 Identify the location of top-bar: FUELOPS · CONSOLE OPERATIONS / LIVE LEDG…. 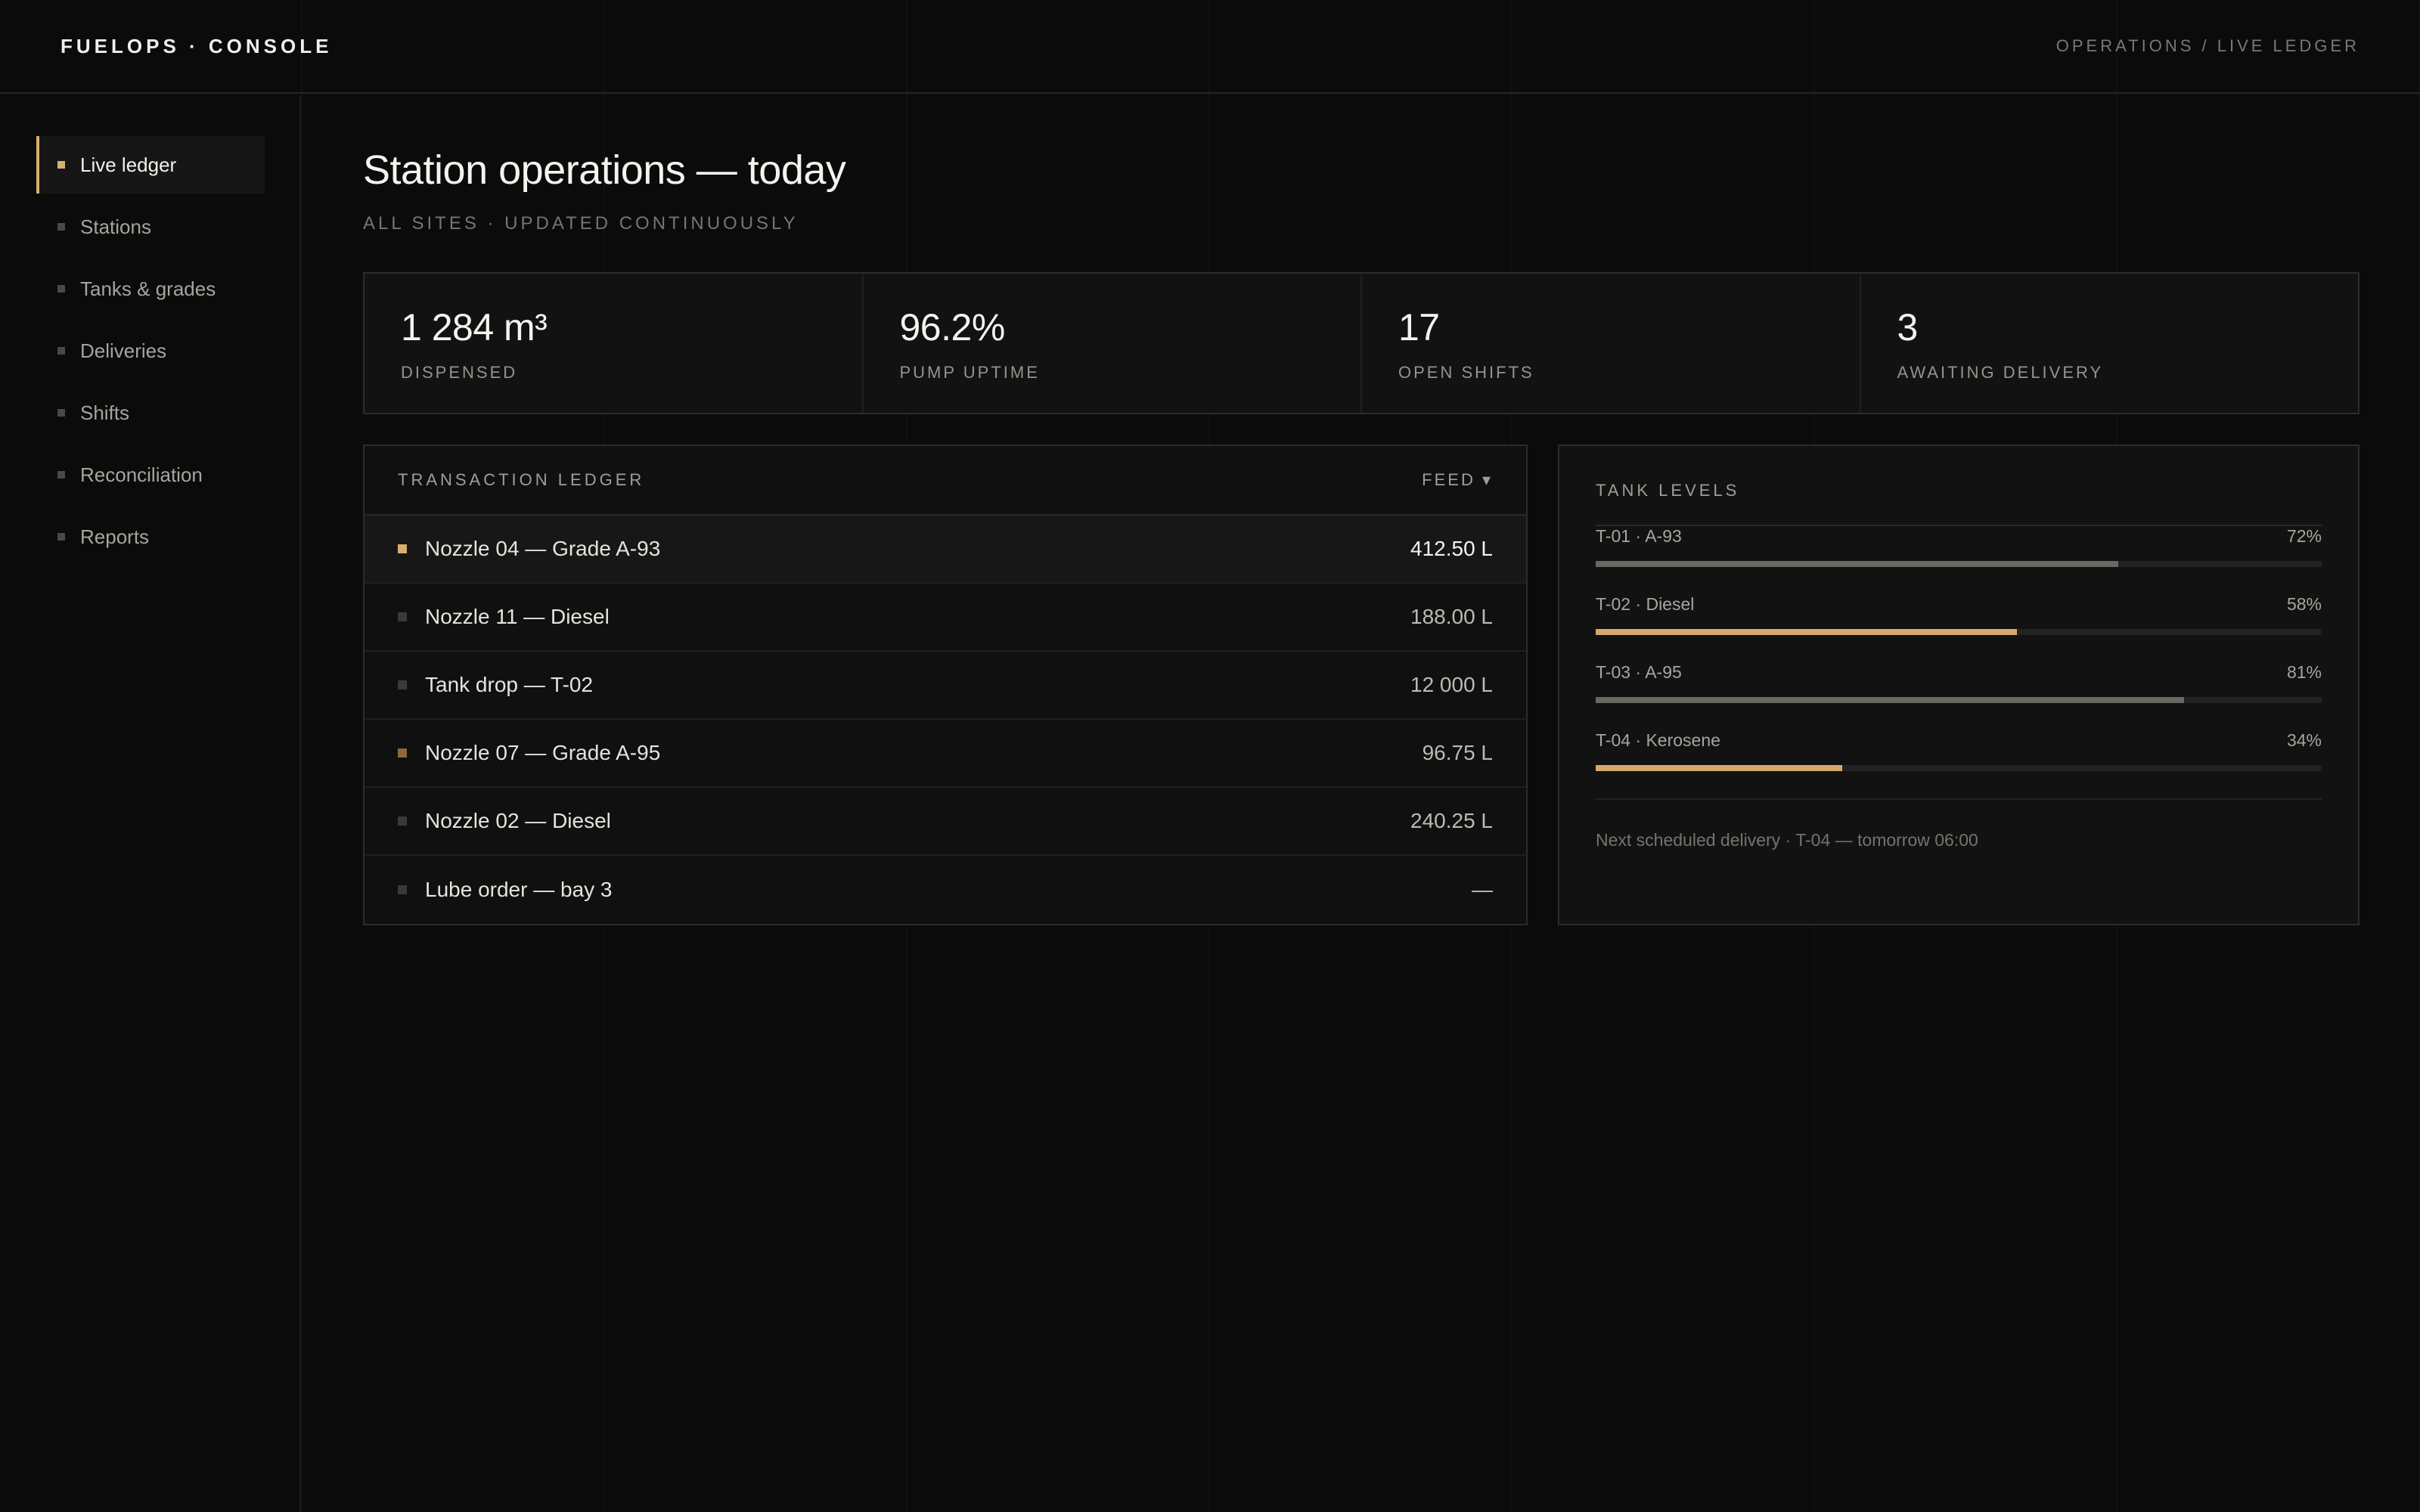
(1210, 47).